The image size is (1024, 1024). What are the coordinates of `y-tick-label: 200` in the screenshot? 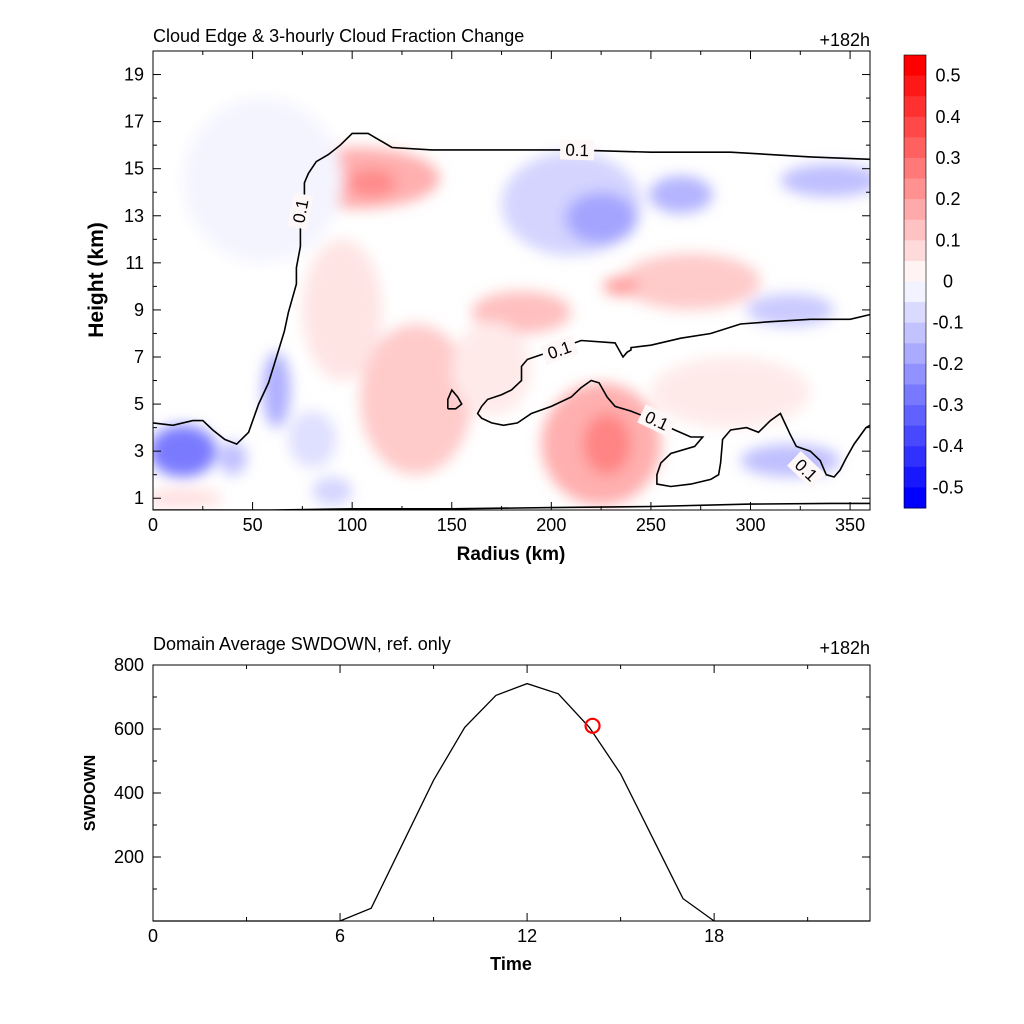 It's located at (129, 857).